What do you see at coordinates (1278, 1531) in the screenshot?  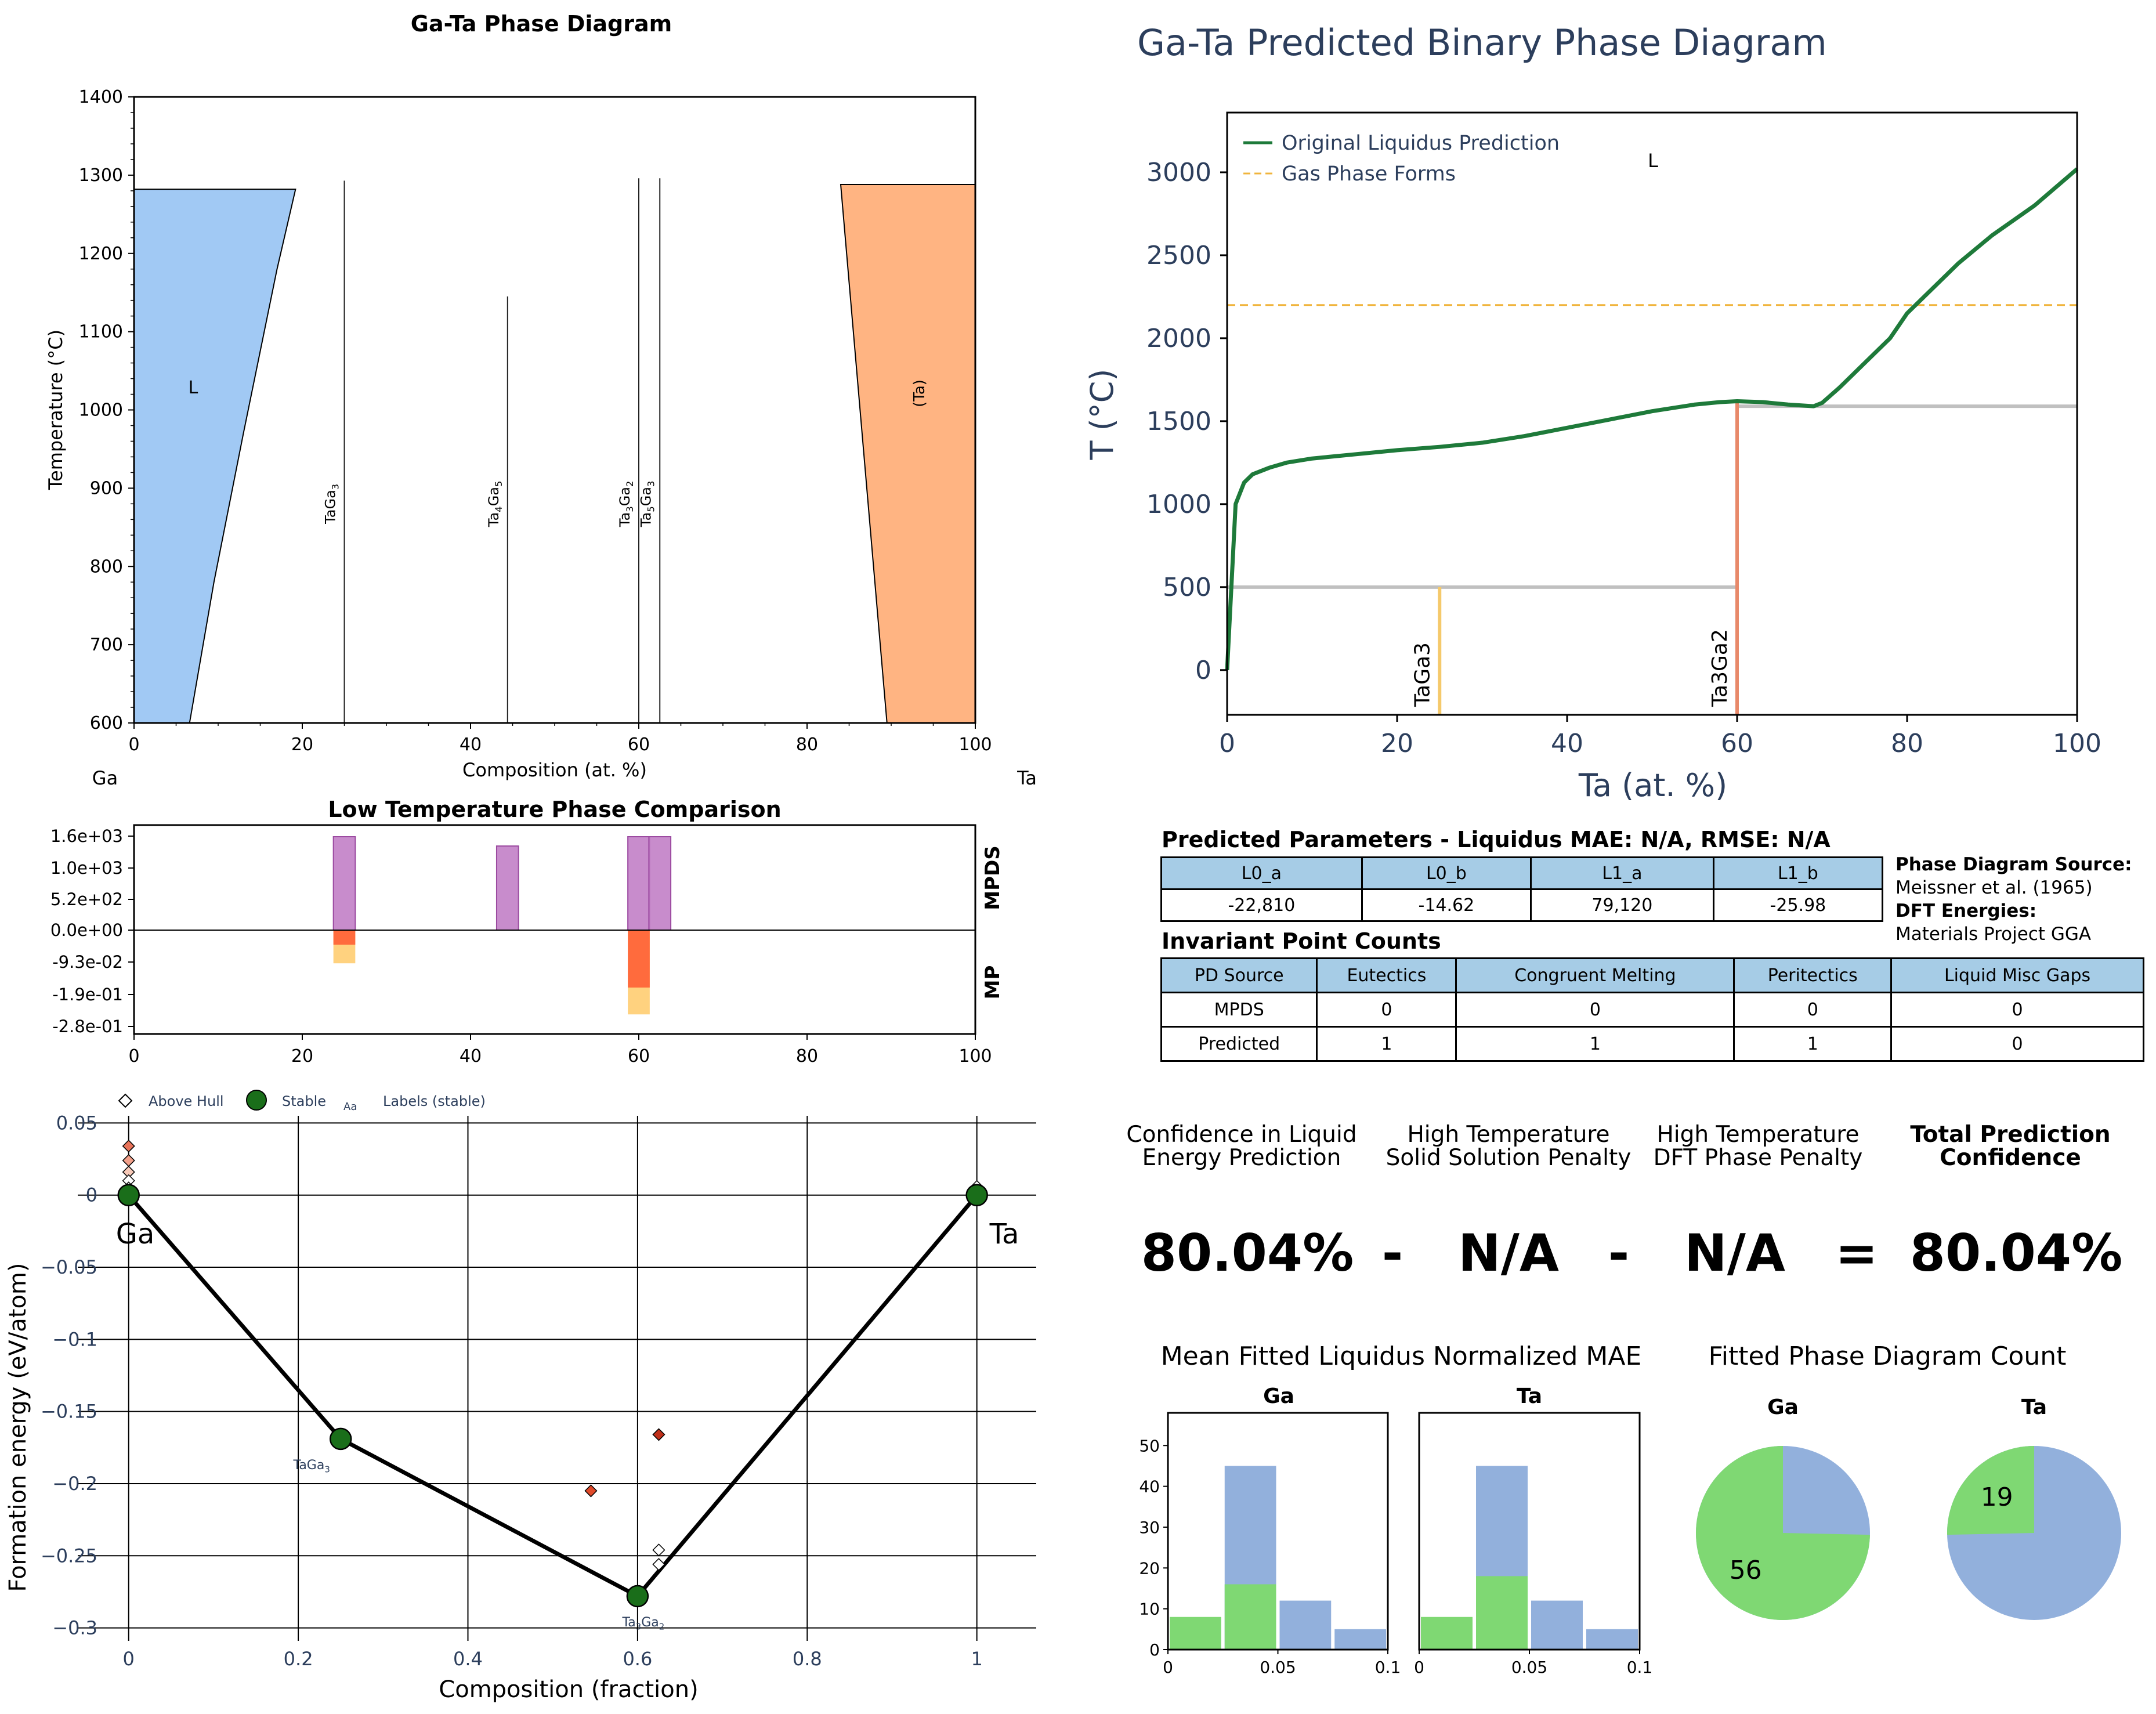 I see `hist-axes-frame` at bounding box center [1278, 1531].